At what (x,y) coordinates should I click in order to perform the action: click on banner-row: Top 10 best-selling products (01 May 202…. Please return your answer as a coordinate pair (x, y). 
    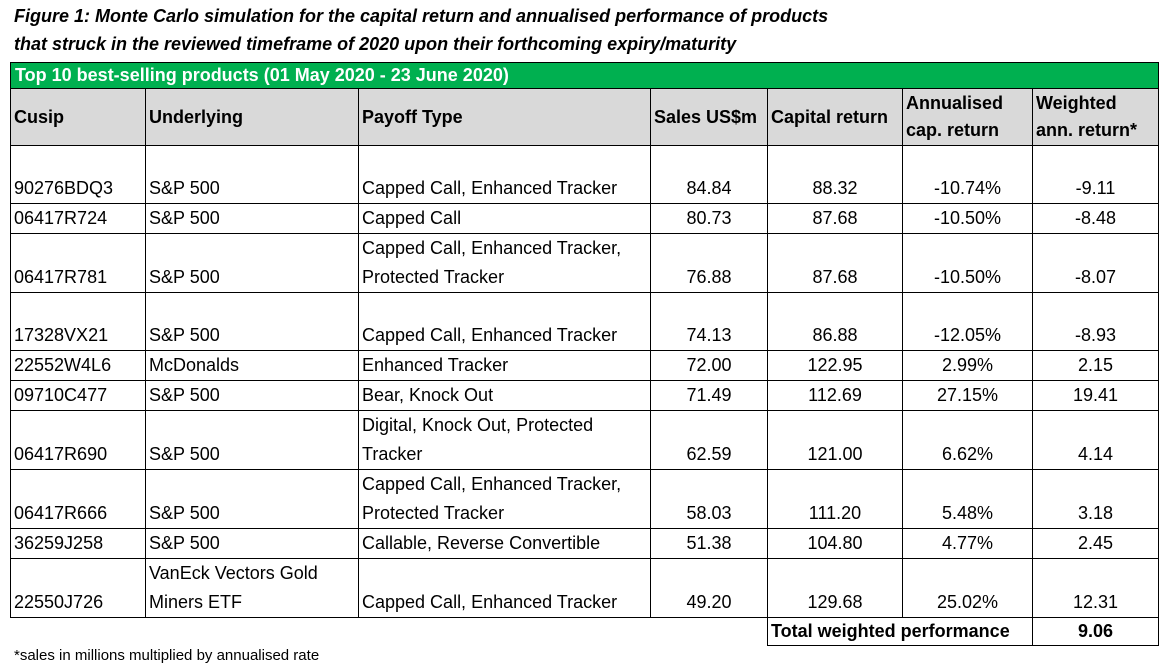
    Looking at the image, I should click on (584, 75).